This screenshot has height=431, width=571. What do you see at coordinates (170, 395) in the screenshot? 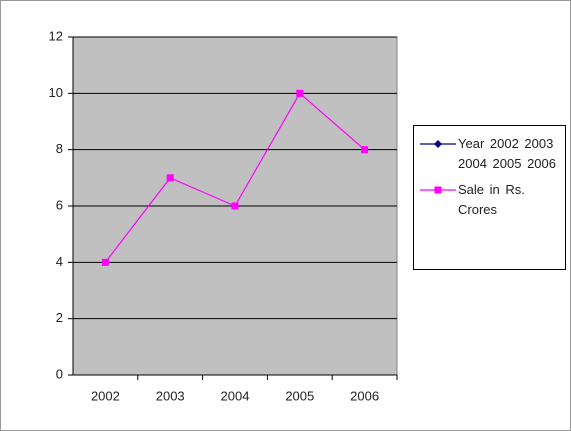
I see `x-tick-label: 2003` at bounding box center [170, 395].